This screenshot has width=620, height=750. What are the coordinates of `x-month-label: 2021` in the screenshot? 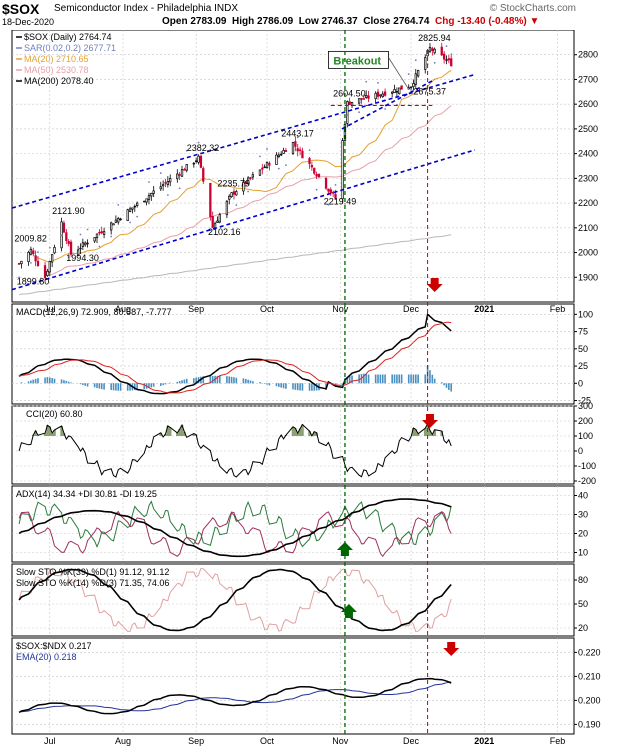 It's located at (484, 309).